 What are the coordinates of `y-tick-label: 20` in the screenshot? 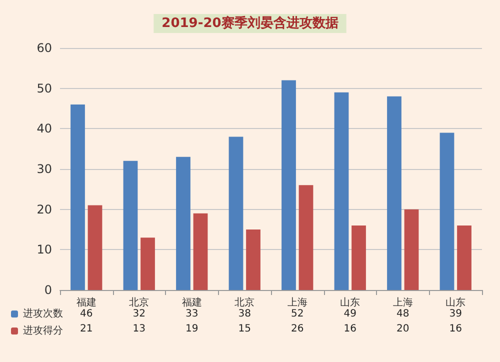 It's located at (44, 209).